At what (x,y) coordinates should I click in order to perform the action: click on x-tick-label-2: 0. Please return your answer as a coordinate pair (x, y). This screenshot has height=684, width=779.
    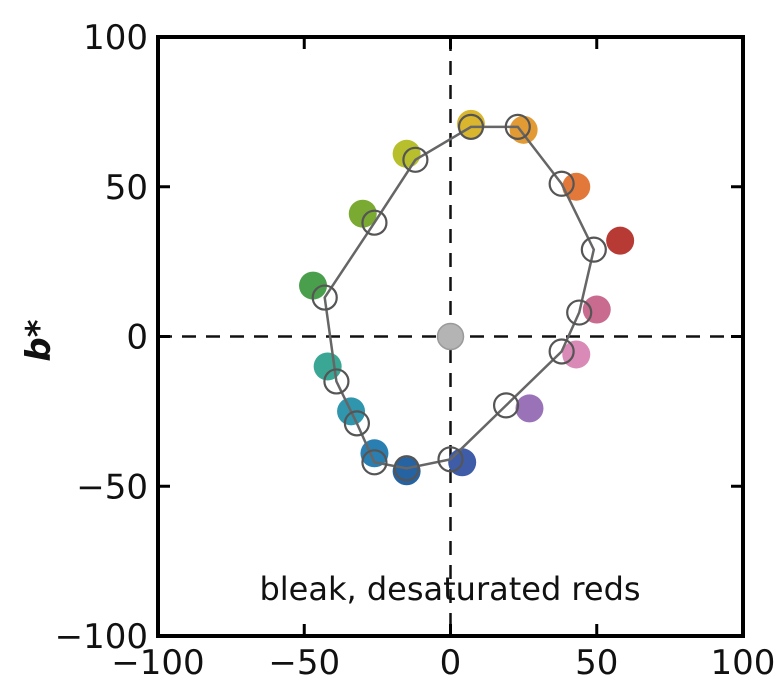
    Looking at the image, I should click on (451, 663).